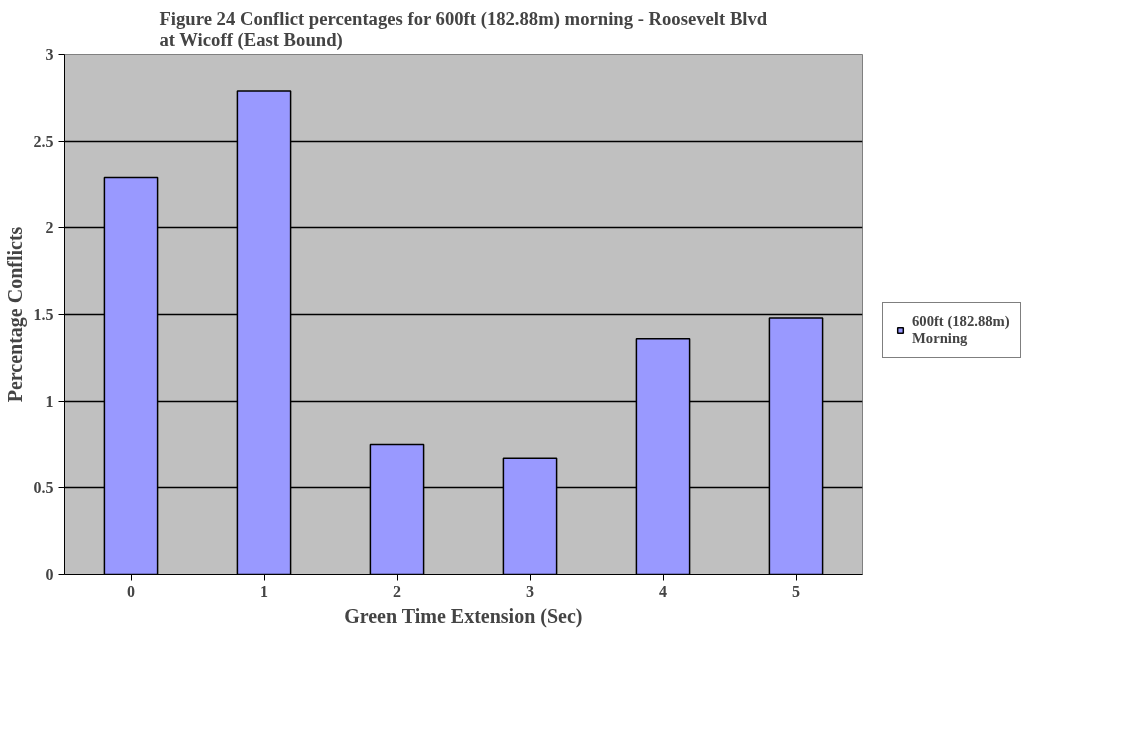 The height and width of the screenshot is (753, 1132). What do you see at coordinates (43, 141) in the screenshot?
I see `y-tick-label: 2.5` at bounding box center [43, 141].